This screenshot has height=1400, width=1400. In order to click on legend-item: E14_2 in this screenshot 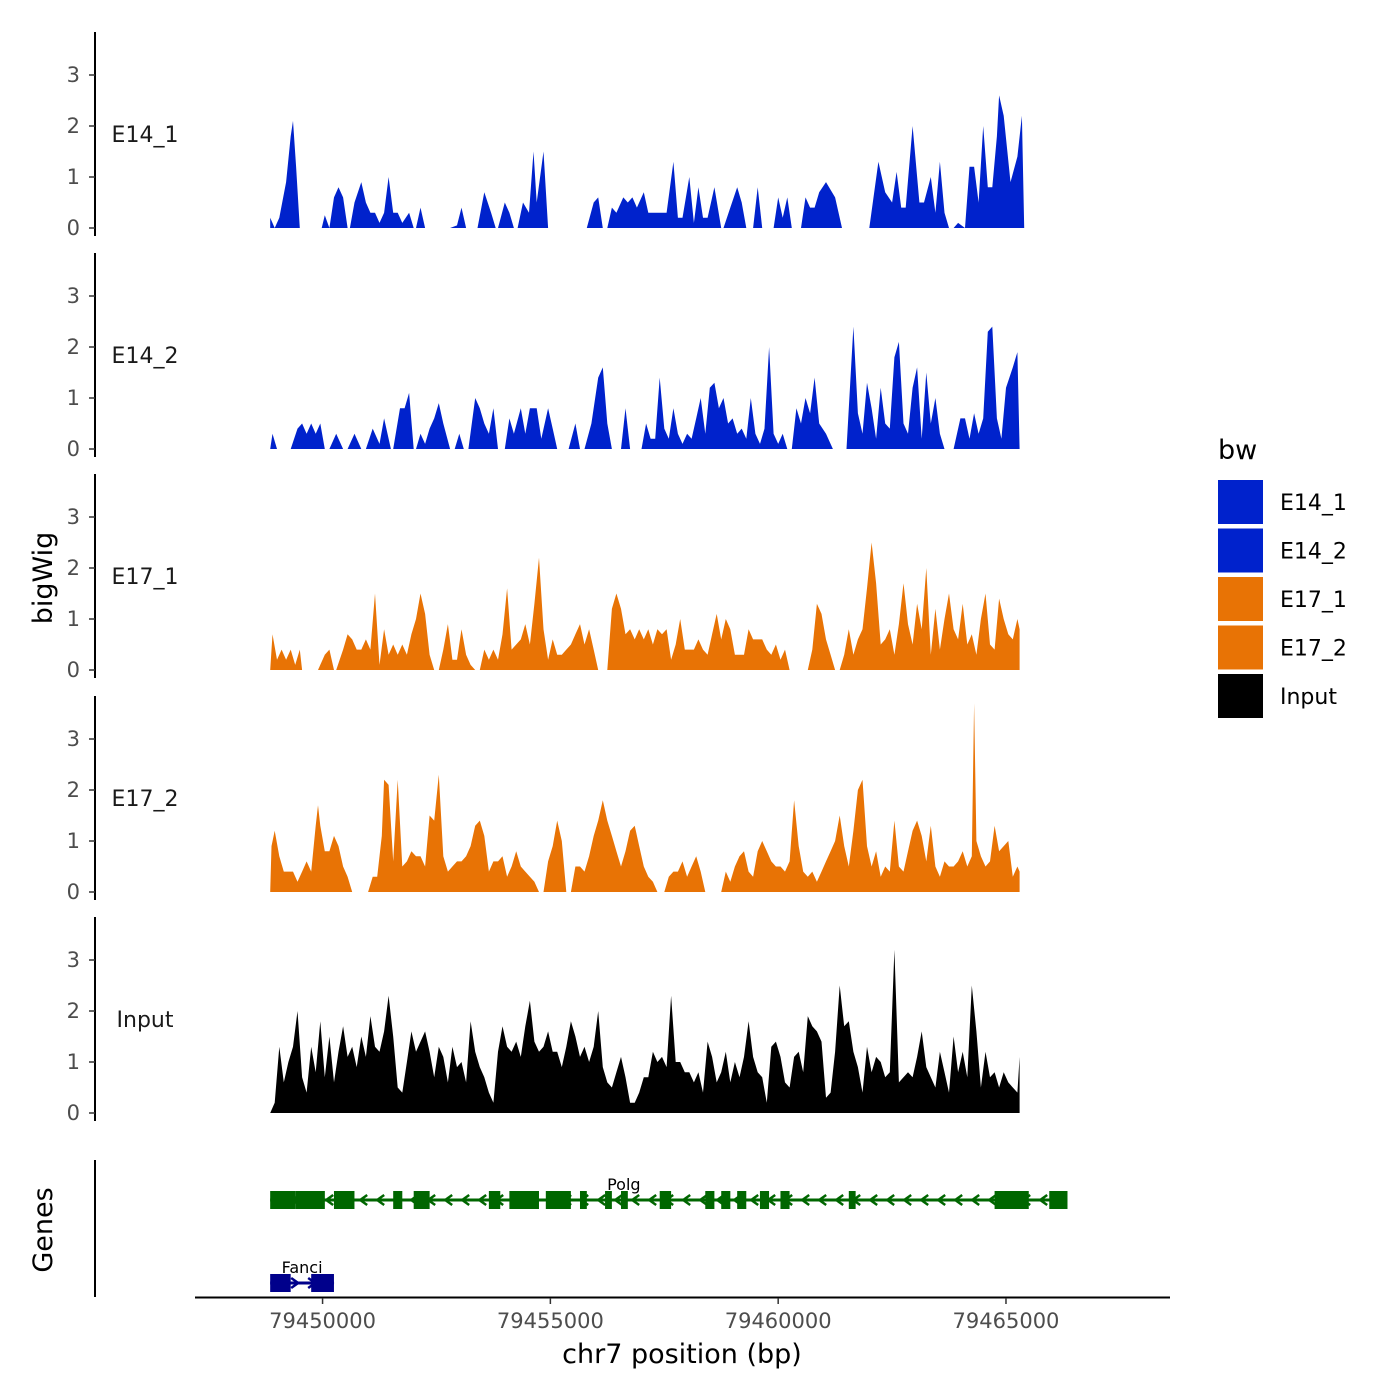, I will do `click(1282, 550)`.